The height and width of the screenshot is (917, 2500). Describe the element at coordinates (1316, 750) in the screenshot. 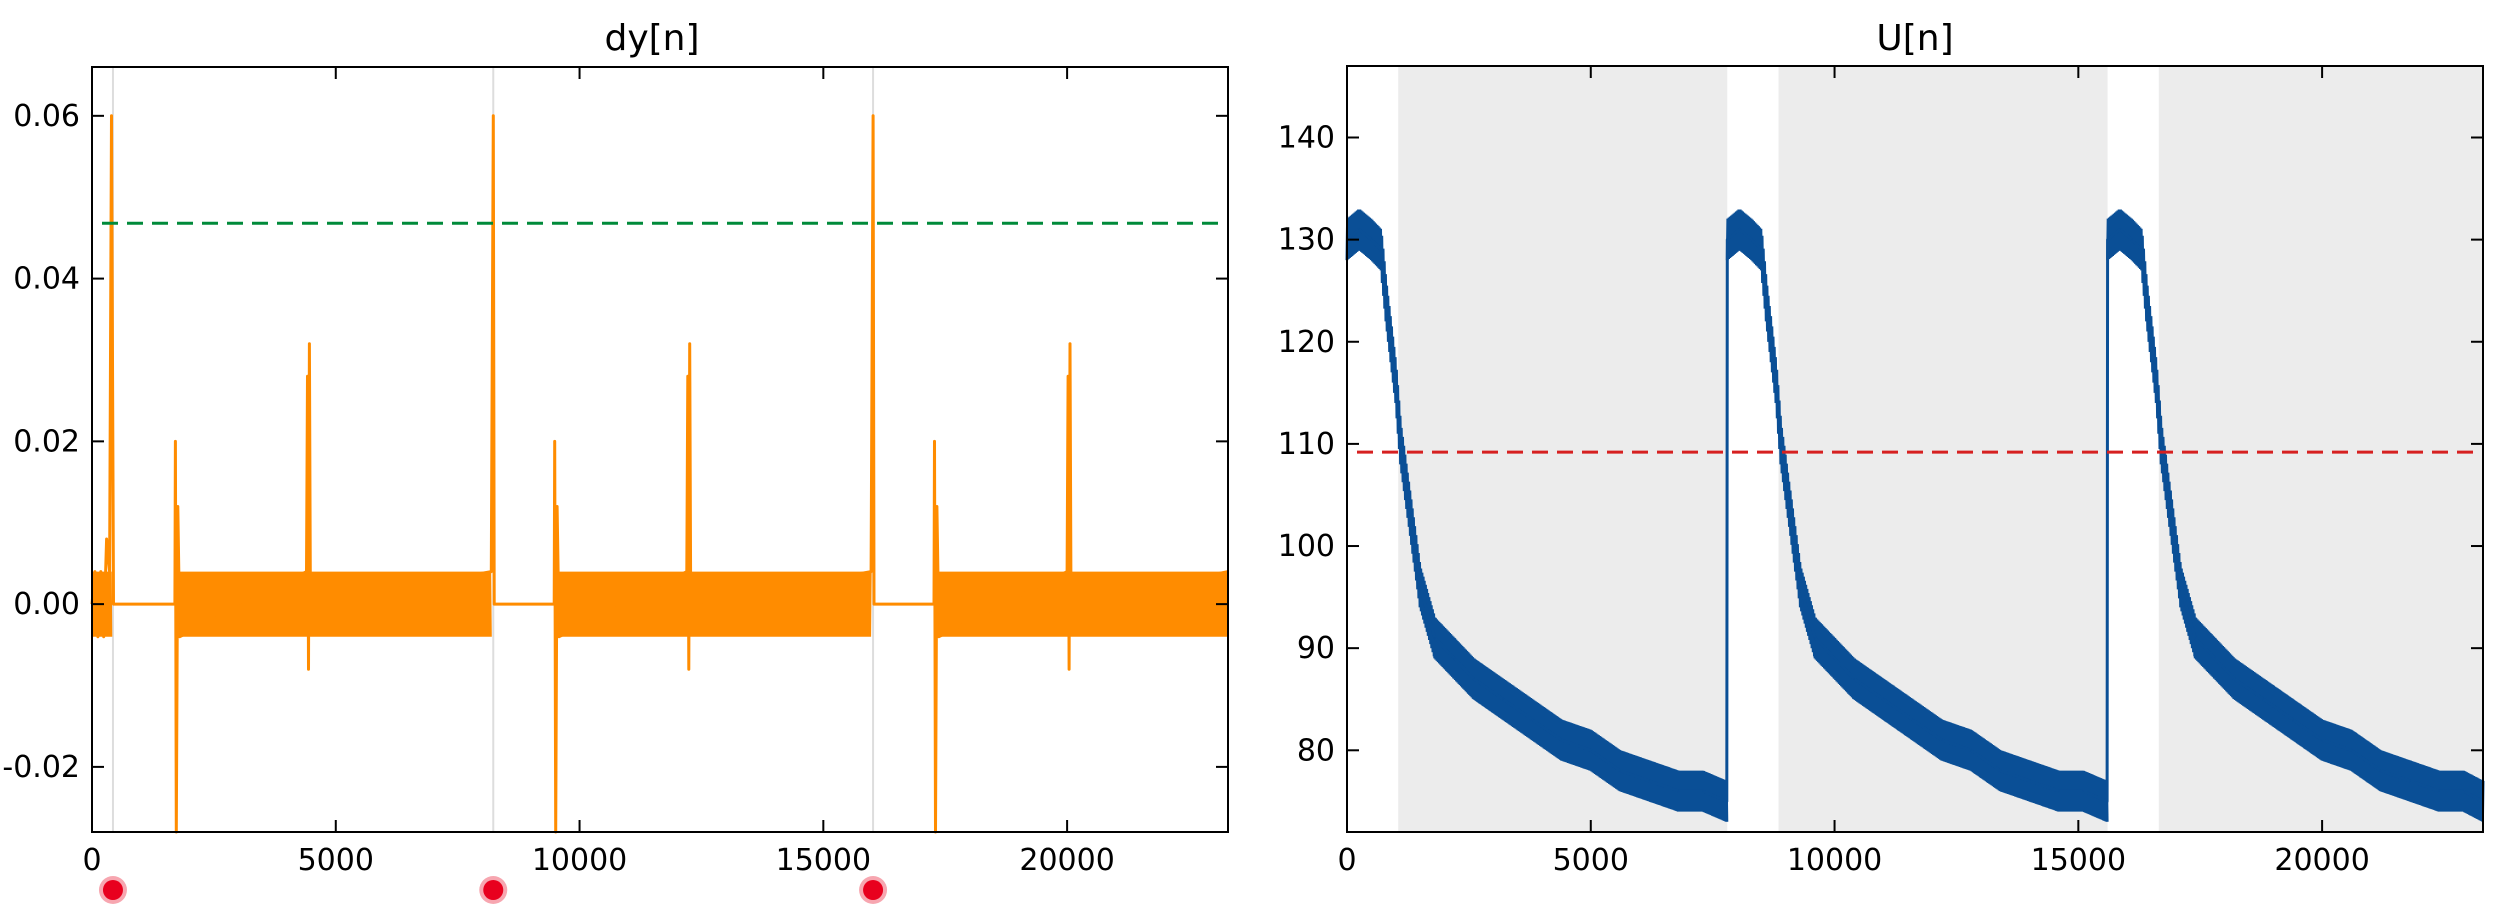

I see `y-tick-label: 80` at that location.